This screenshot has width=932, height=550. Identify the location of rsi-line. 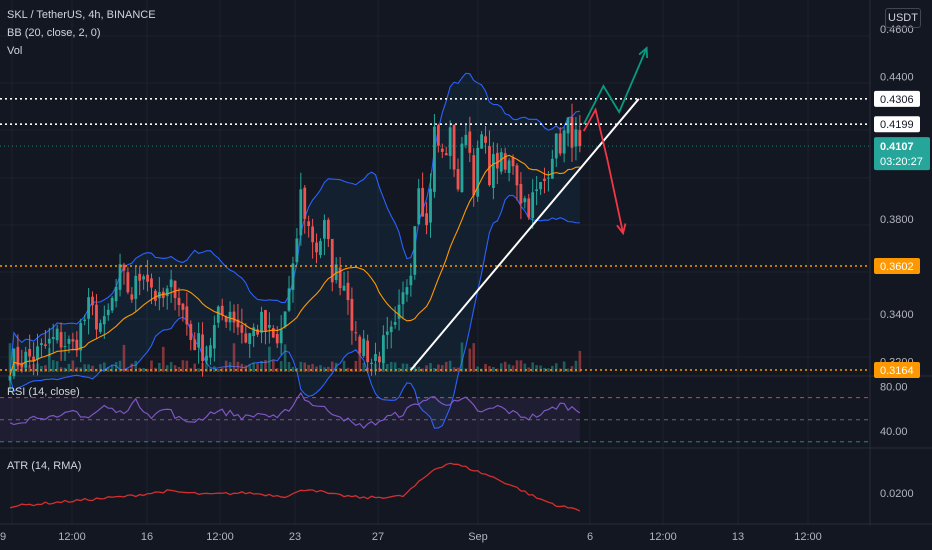
(295, 410).